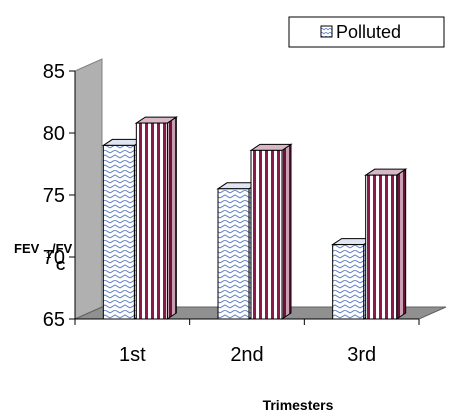 This screenshot has width=458, height=419. What do you see at coordinates (54, 196) in the screenshot?
I see `y-tick-label: 75` at bounding box center [54, 196].